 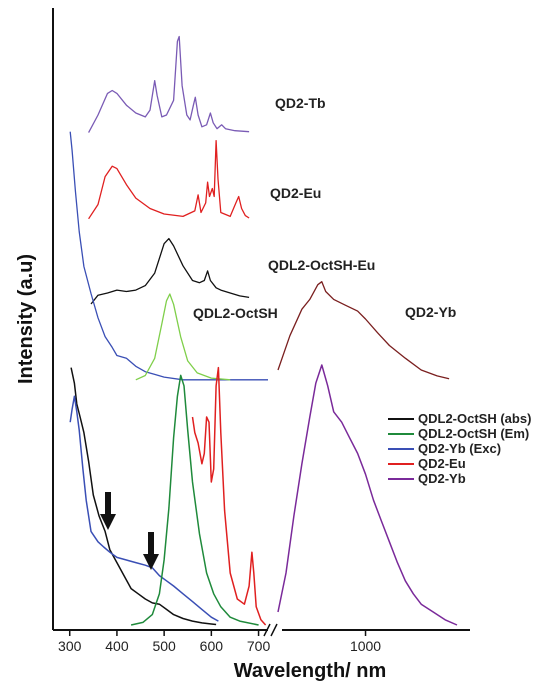 I want to click on x-tick-label-600: 600, so click(x=212, y=646).